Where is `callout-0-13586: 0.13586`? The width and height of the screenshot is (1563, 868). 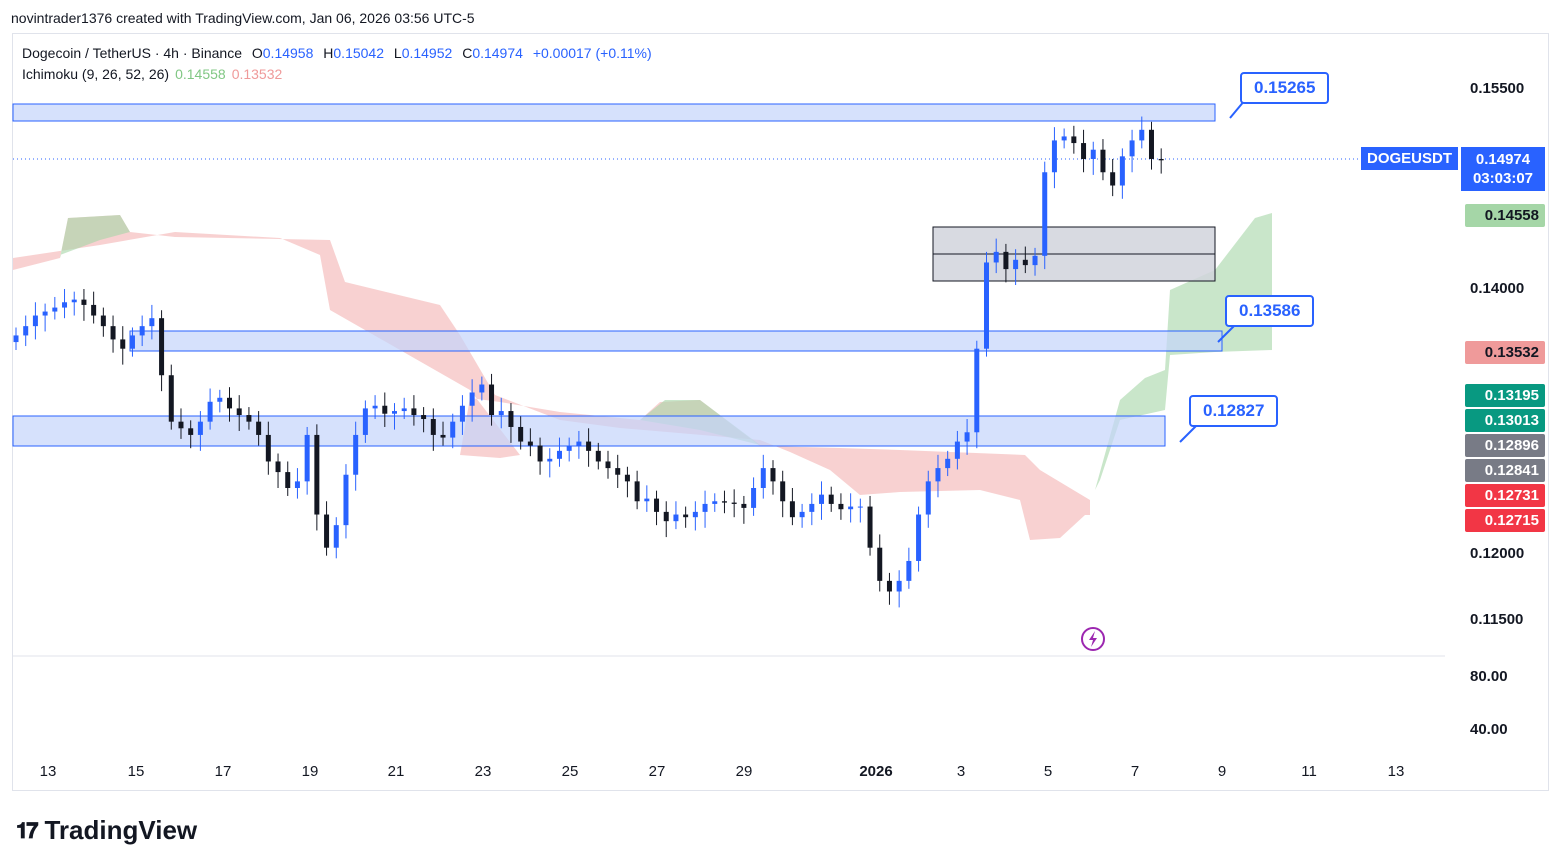 callout-0-13586: 0.13586 is located at coordinates (1270, 311).